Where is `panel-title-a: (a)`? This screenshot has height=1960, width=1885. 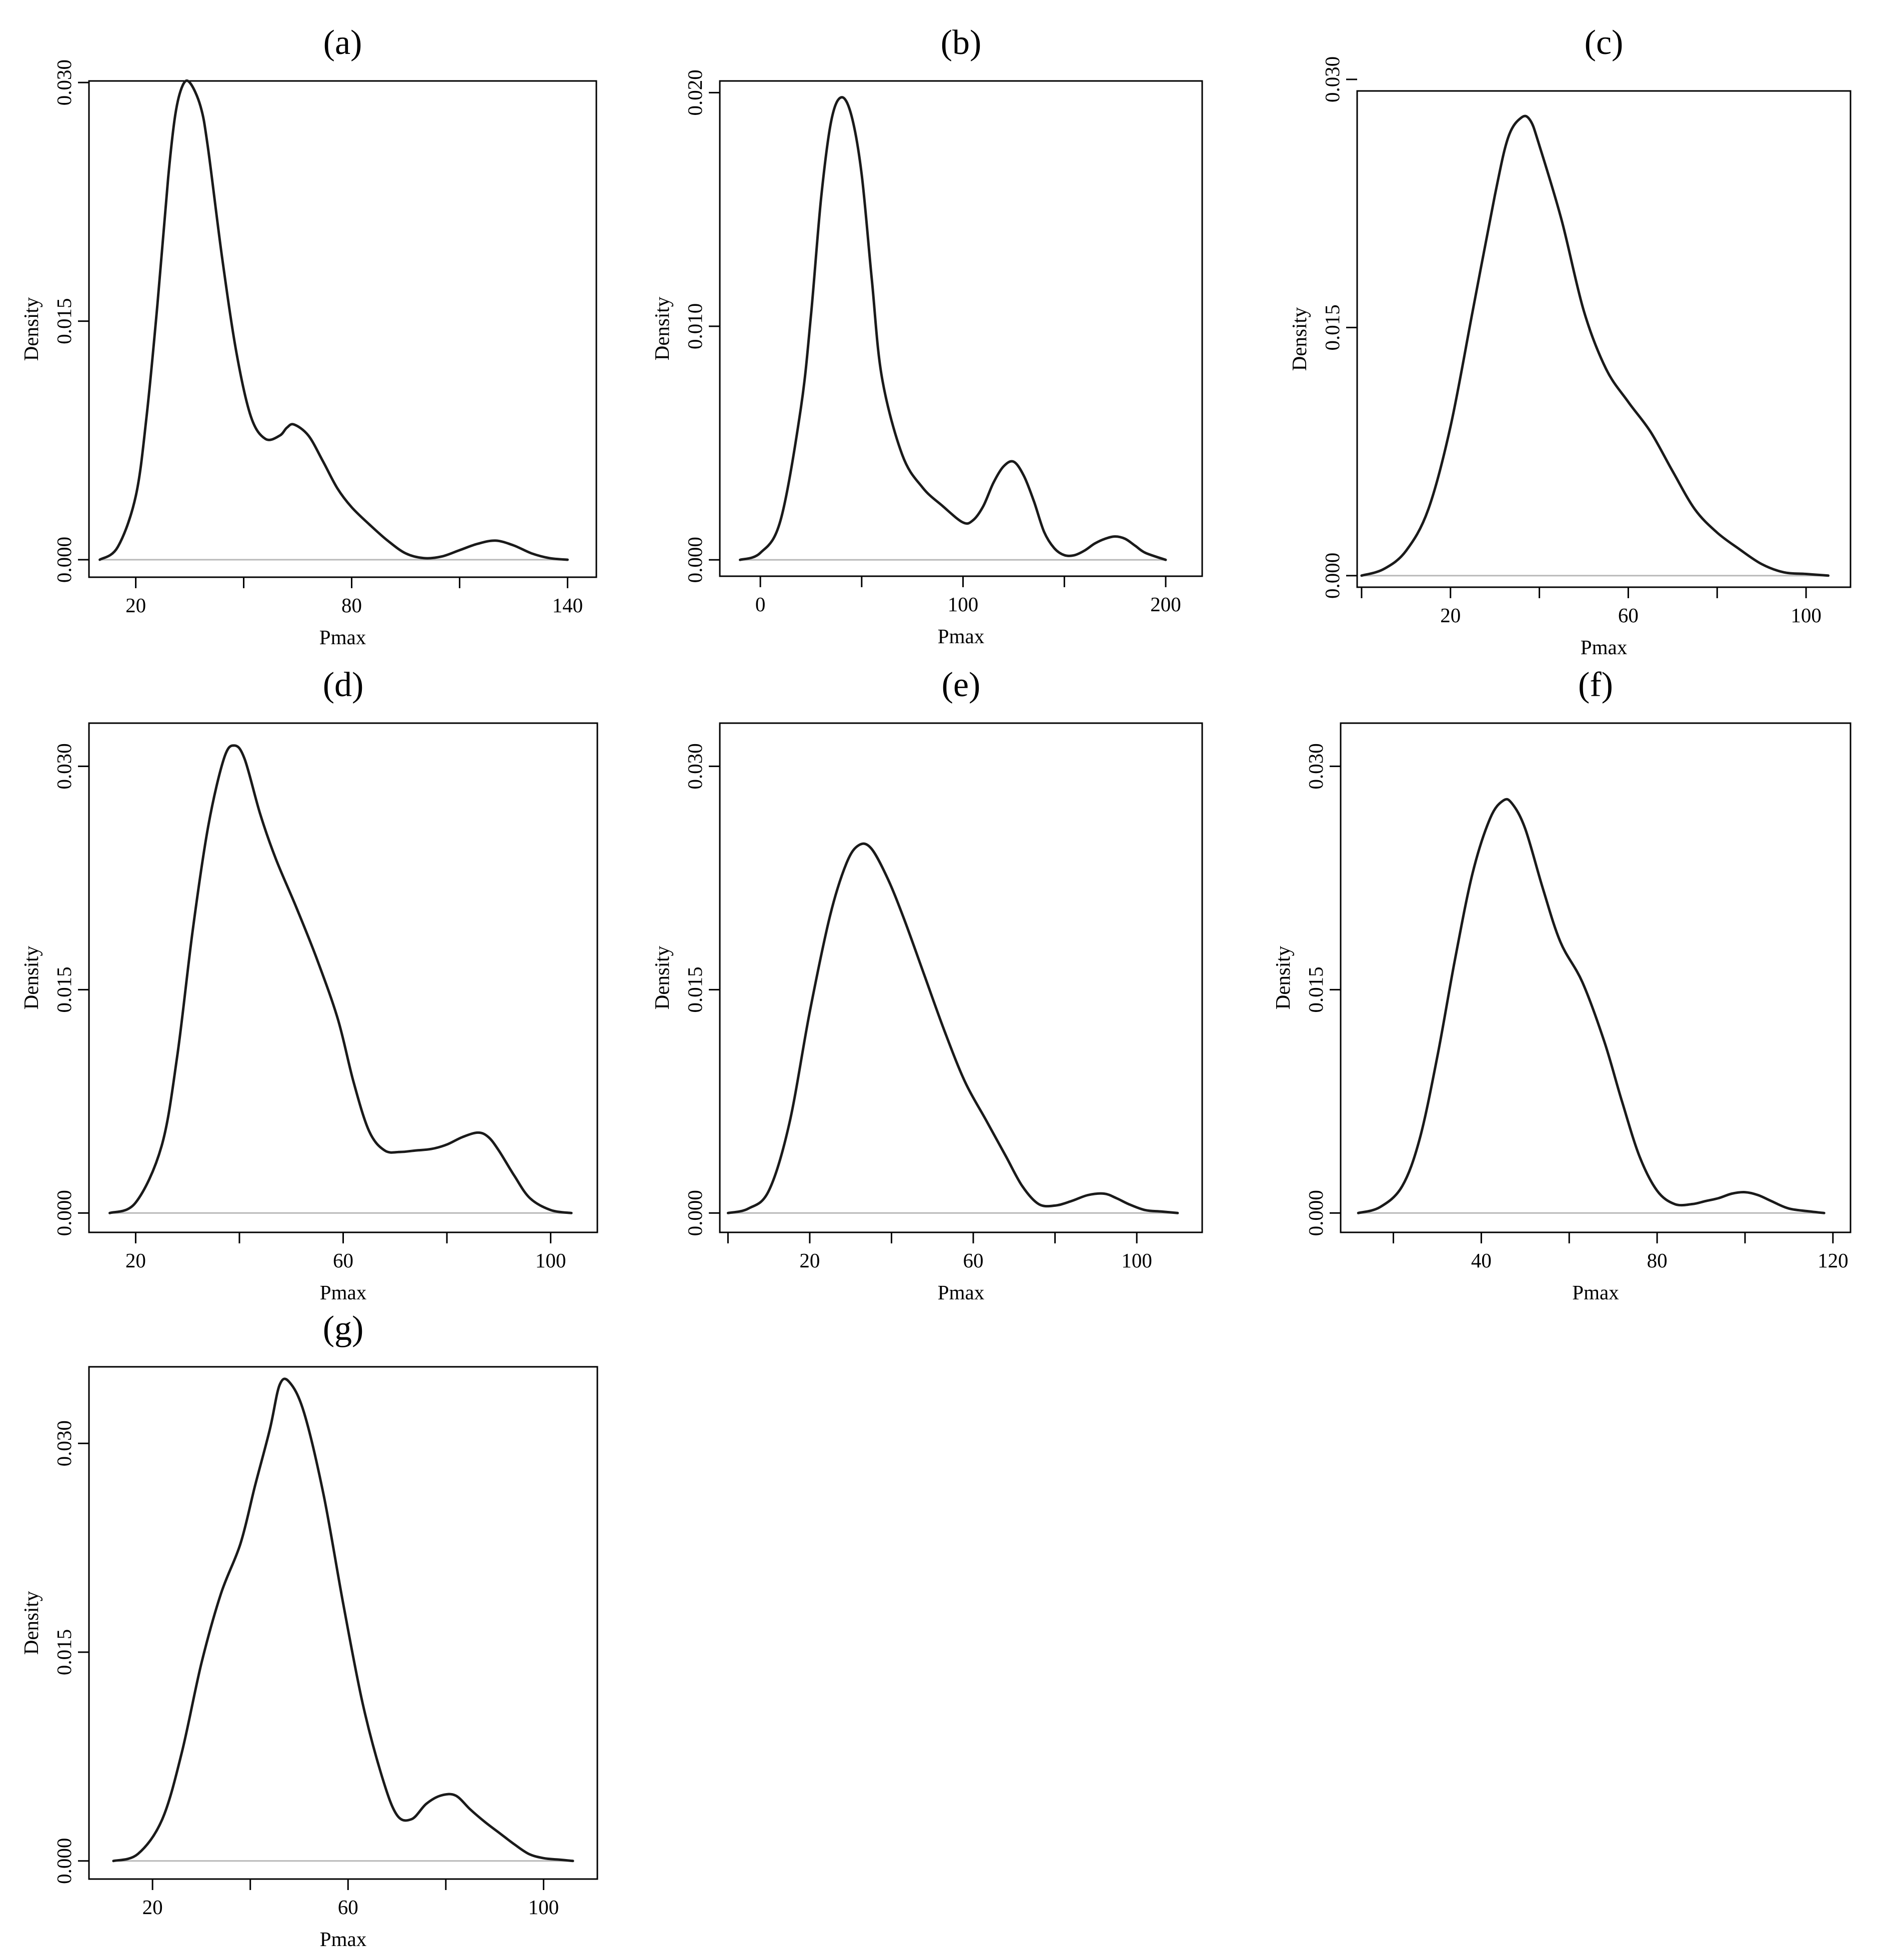
panel-title-a: (a) is located at coordinates (342, 42).